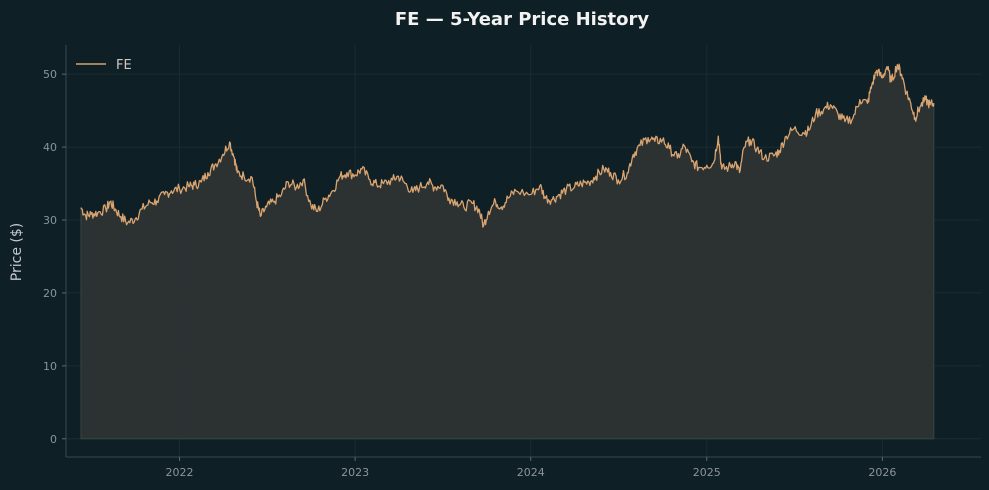  Describe the element at coordinates (707, 472) in the screenshot. I see `x-tick-label: 2025` at that location.